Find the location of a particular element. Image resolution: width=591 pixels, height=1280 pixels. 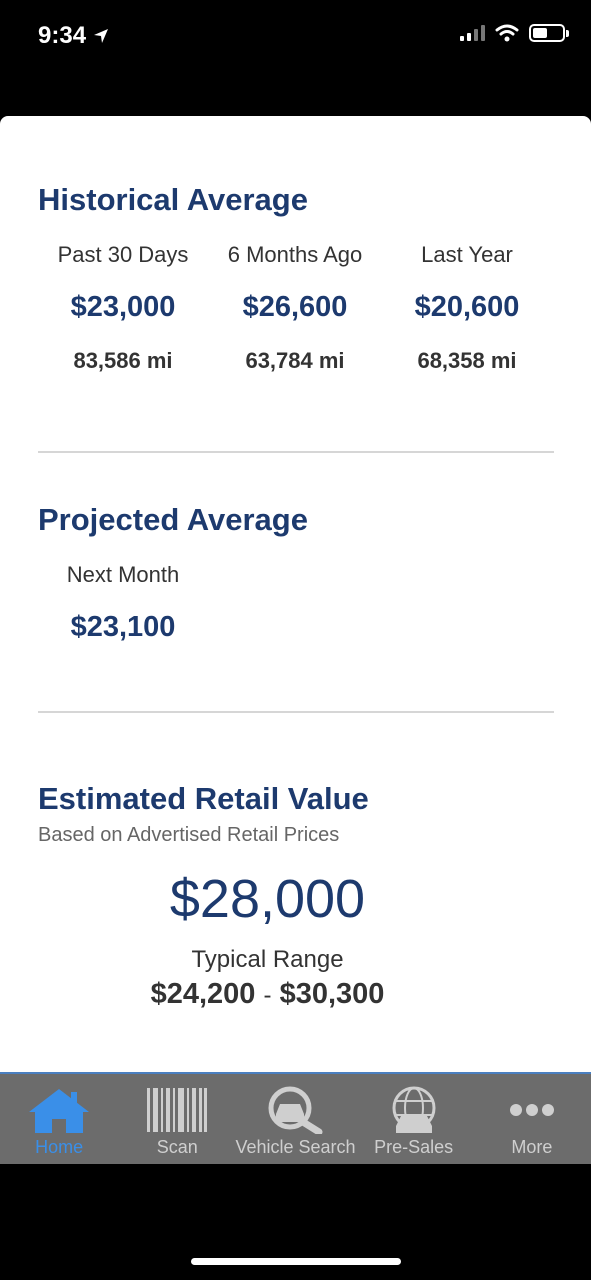

historical-price-last-year: $20,600 is located at coordinates (467, 307).